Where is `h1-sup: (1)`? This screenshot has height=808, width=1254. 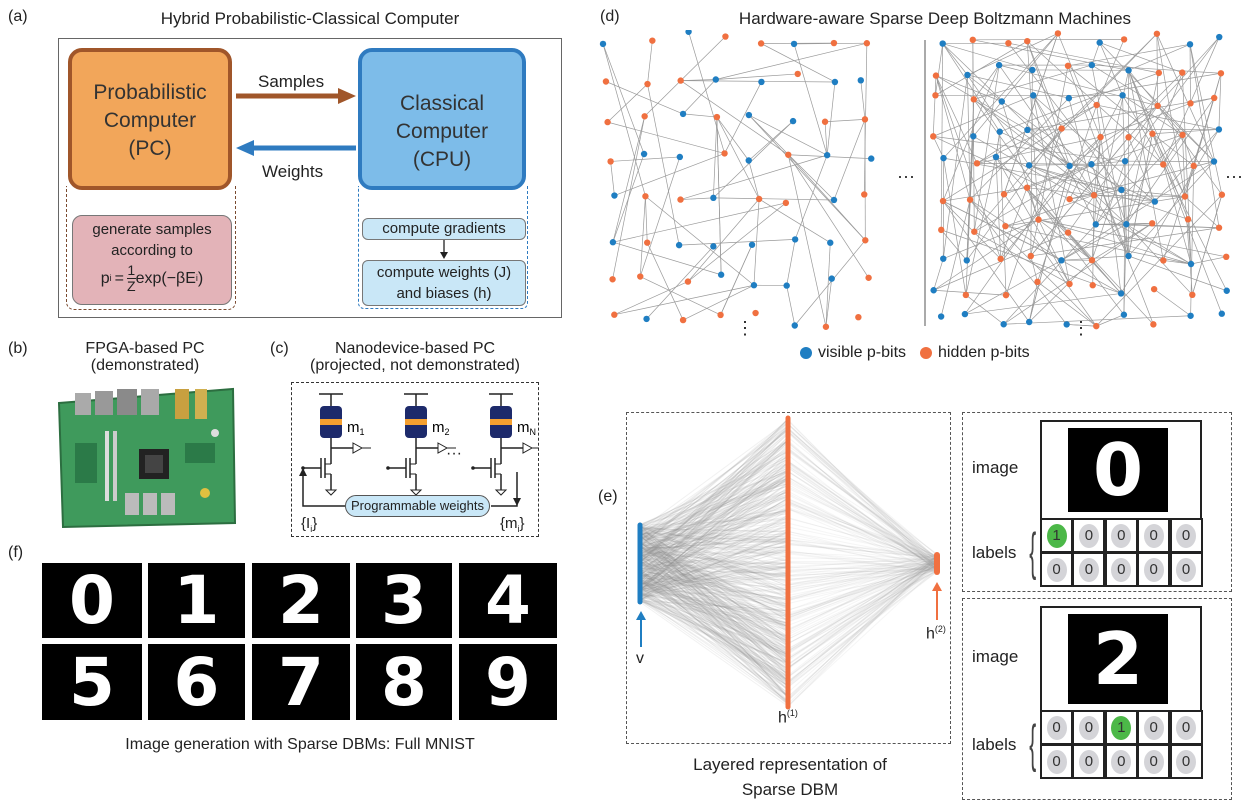
h1-sup: (1) is located at coordinates (792, 713).